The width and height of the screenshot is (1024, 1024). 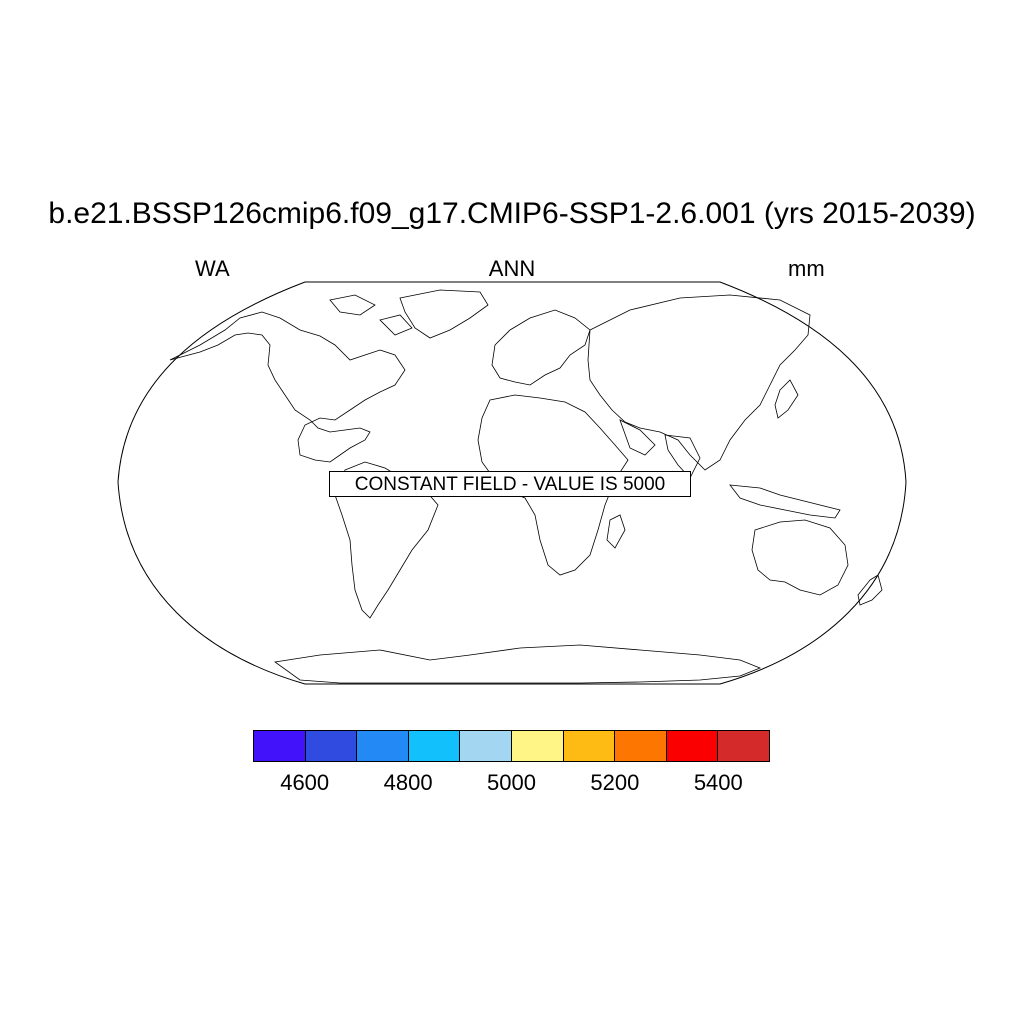 What do you see at coordinates (212, 268) in the screenshot?
I see `variable-label: WA` at bounding box center [212, 268].